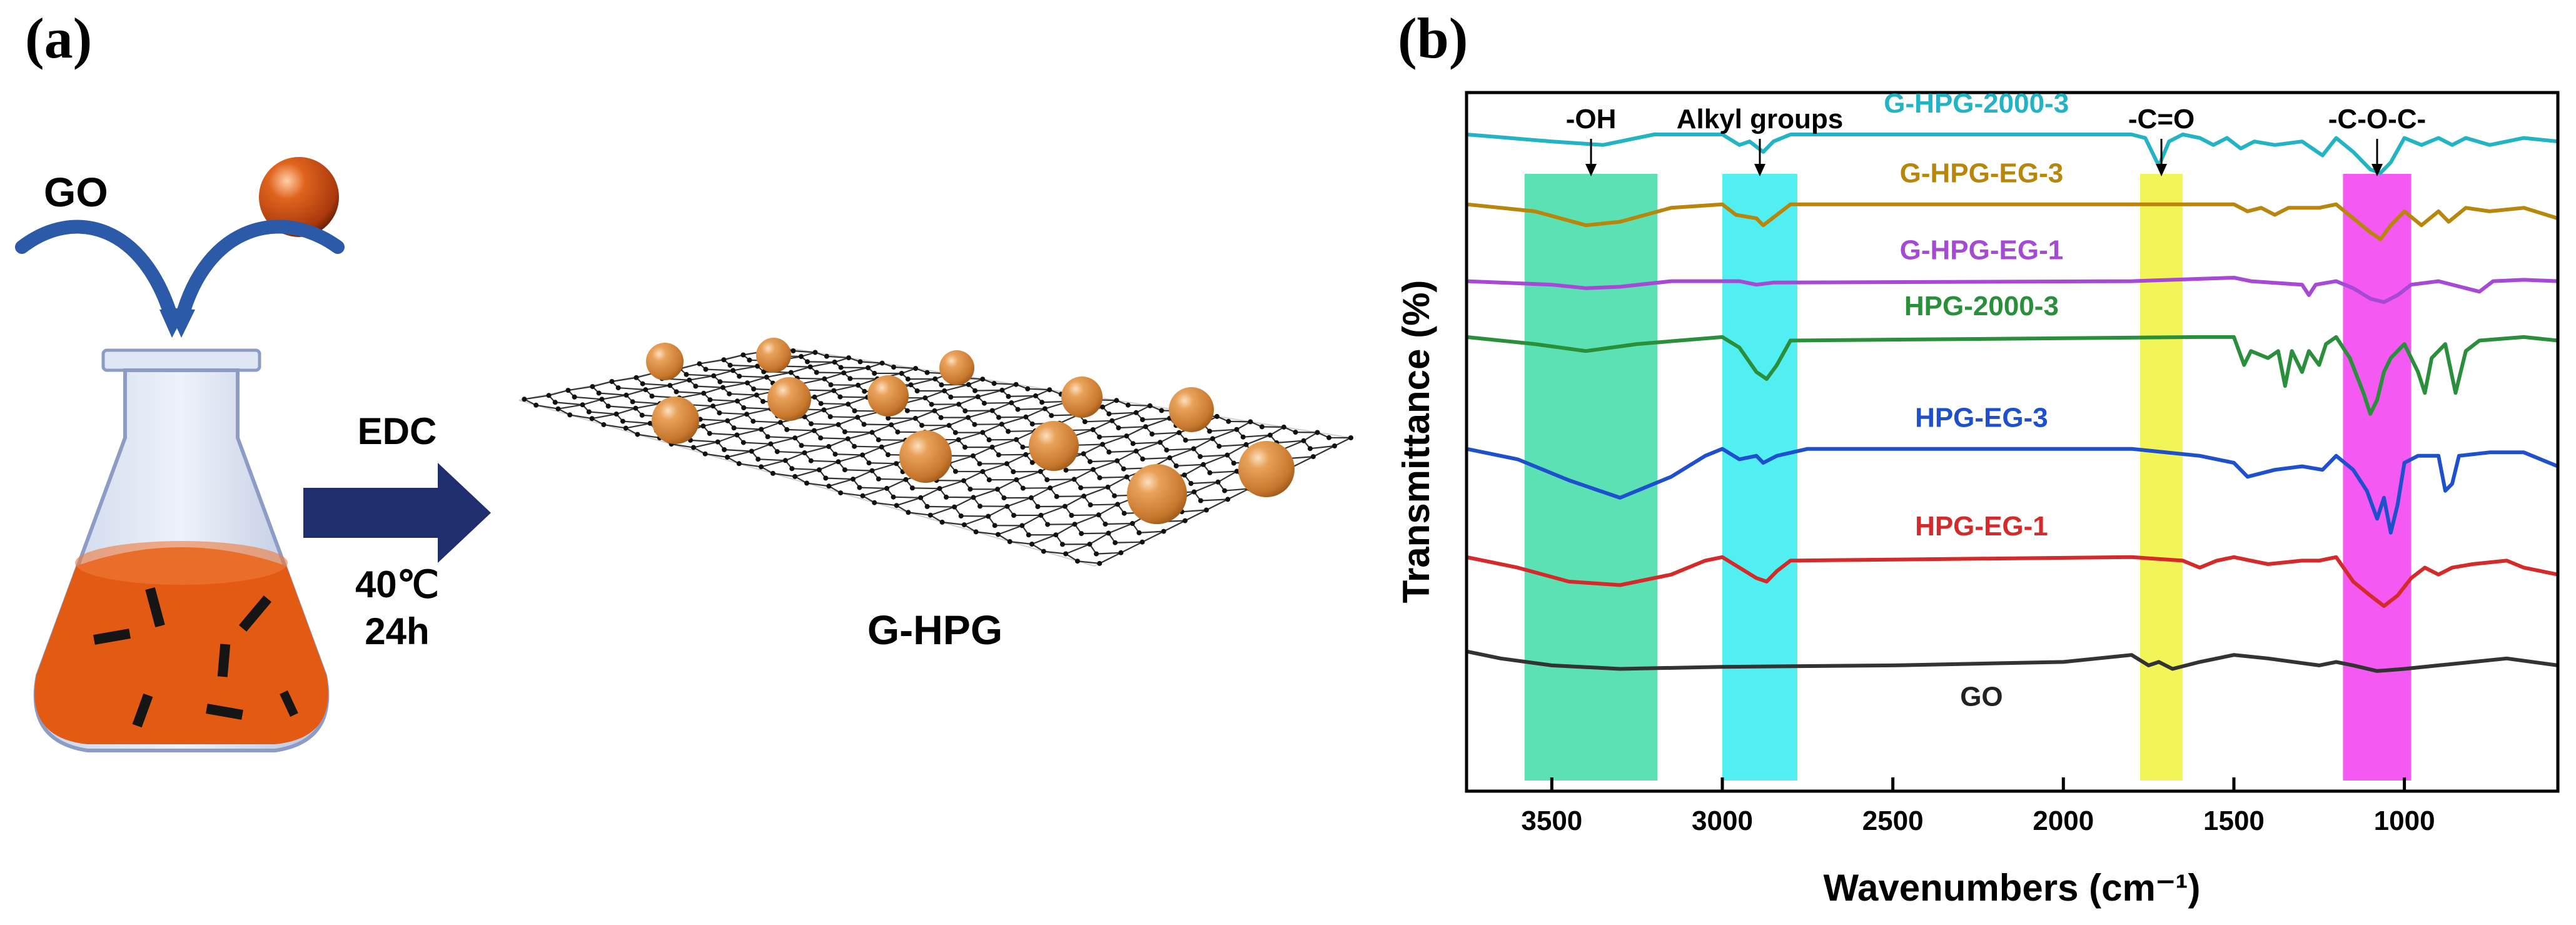 The width and height of the screenshot is (2576, 925). I want to click on reaction-arrow, so click(397, 513).